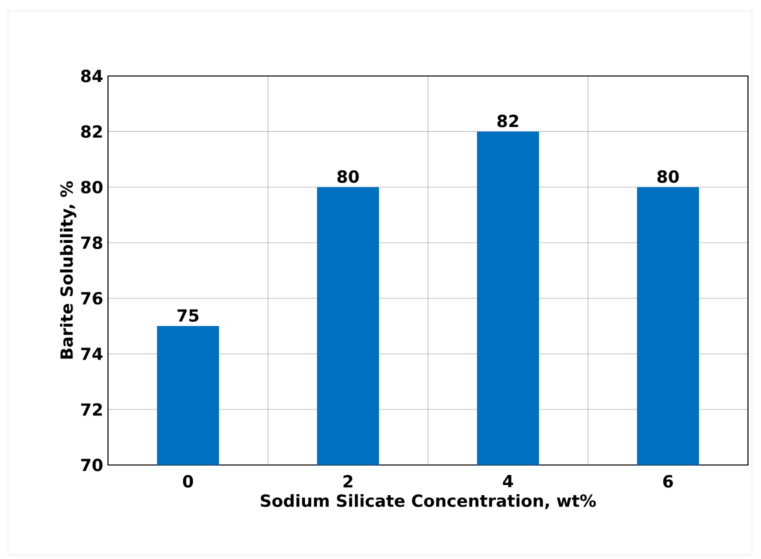  I want to click on x-tick-label: 2, so click(348, 481).